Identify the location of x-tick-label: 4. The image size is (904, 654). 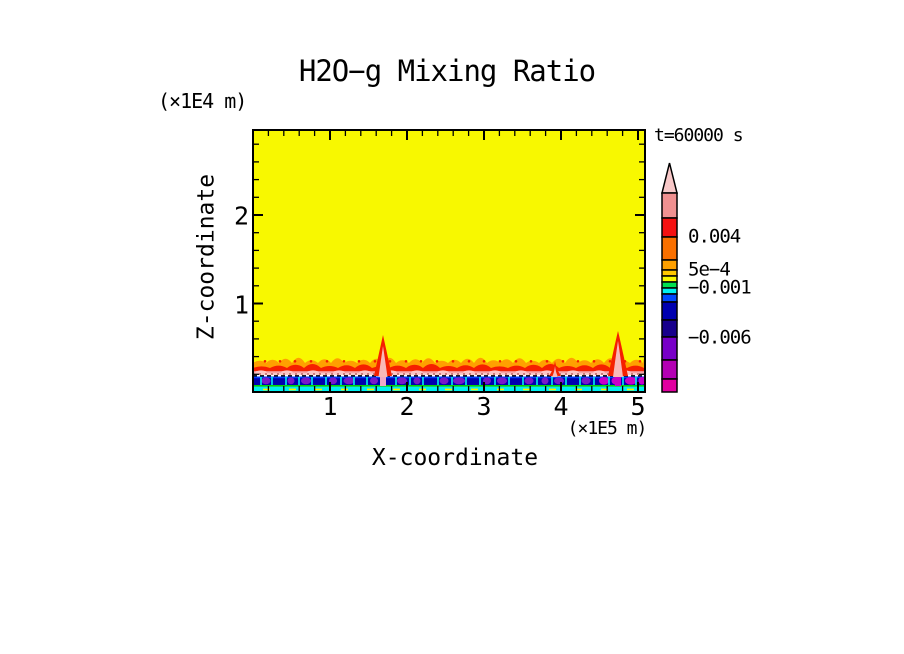
(561, 406).